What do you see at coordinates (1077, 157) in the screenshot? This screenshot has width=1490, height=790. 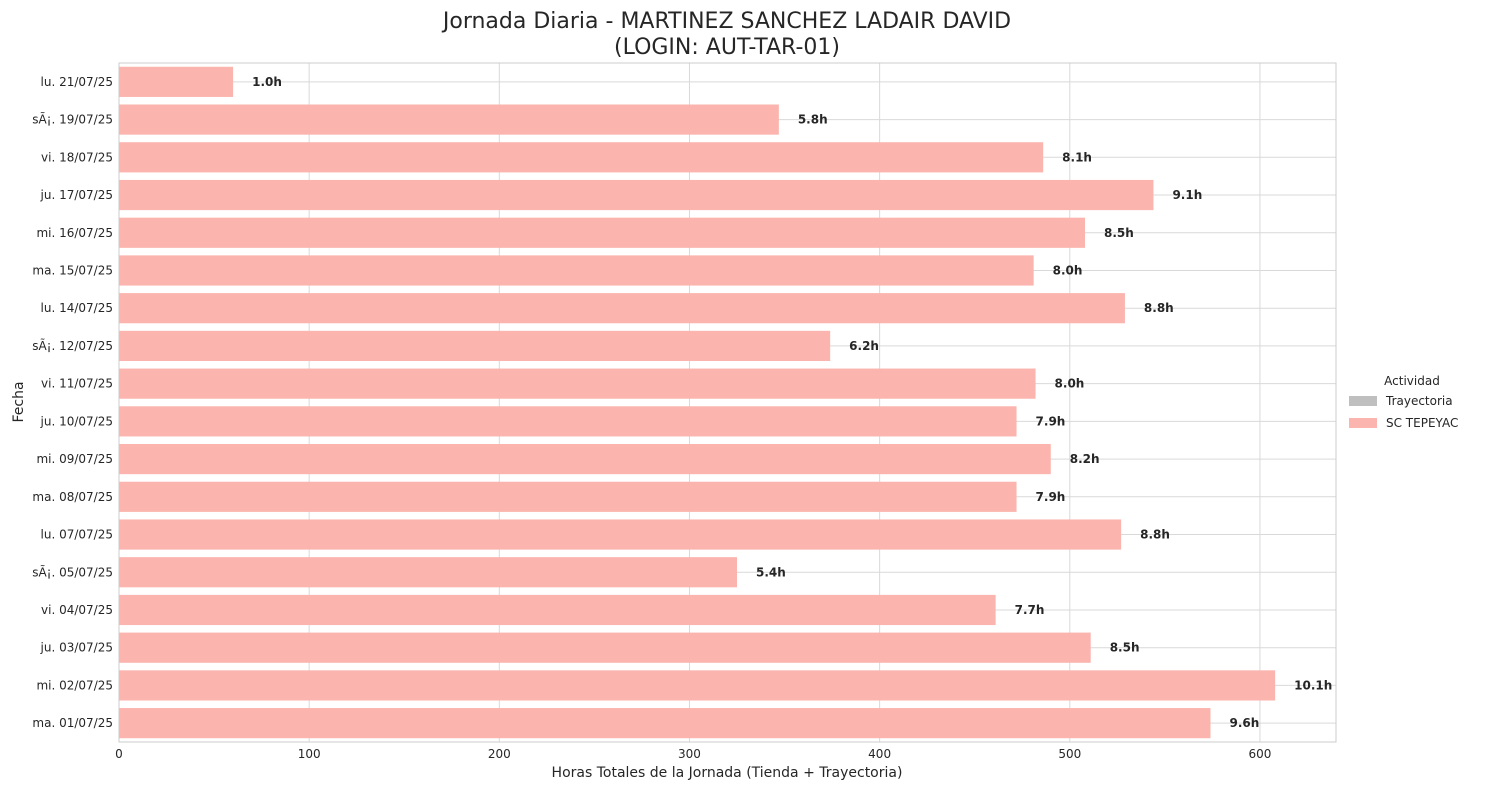 I see `bar-value-label: 8.1h` at bounding box center [1077, 157].